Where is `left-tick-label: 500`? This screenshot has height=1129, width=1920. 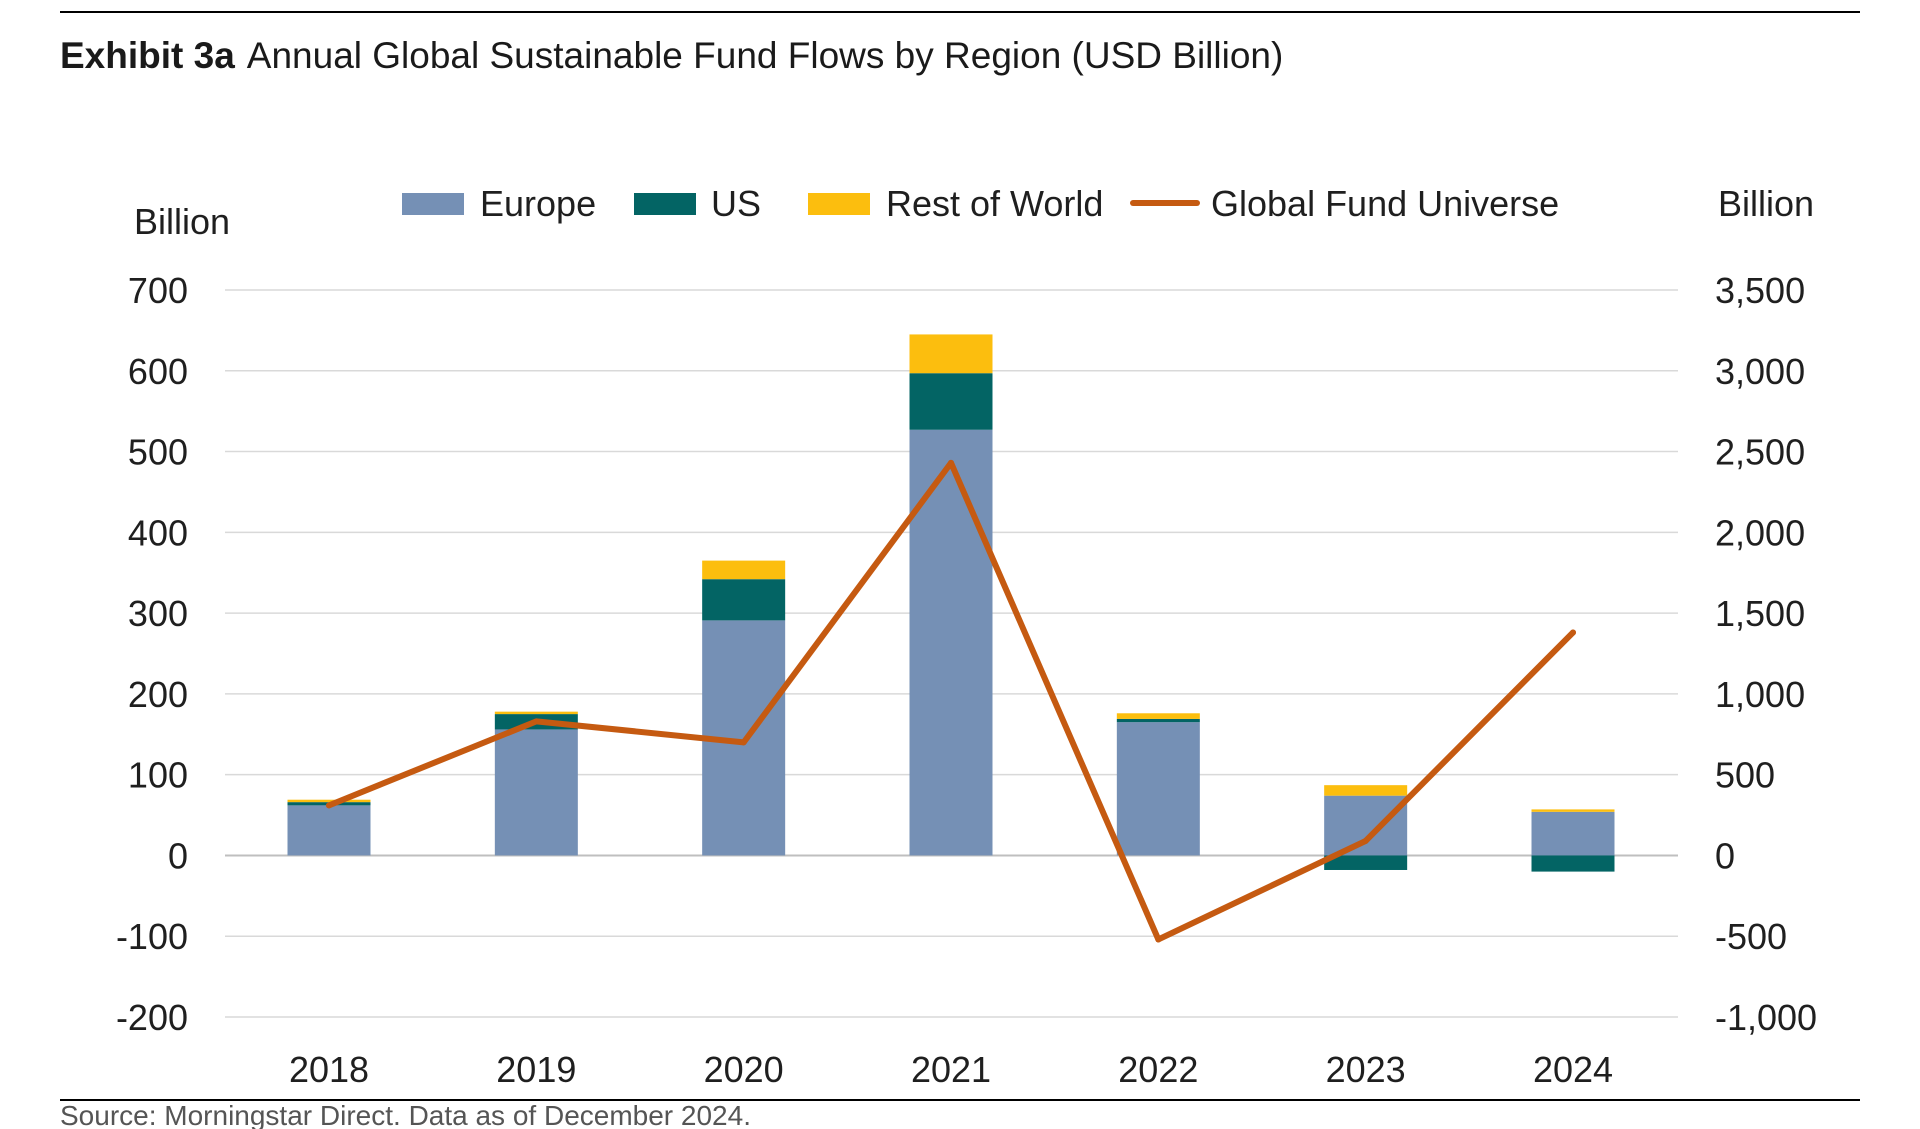
left-tick-label: 500 is located at coordinates (158, 452).